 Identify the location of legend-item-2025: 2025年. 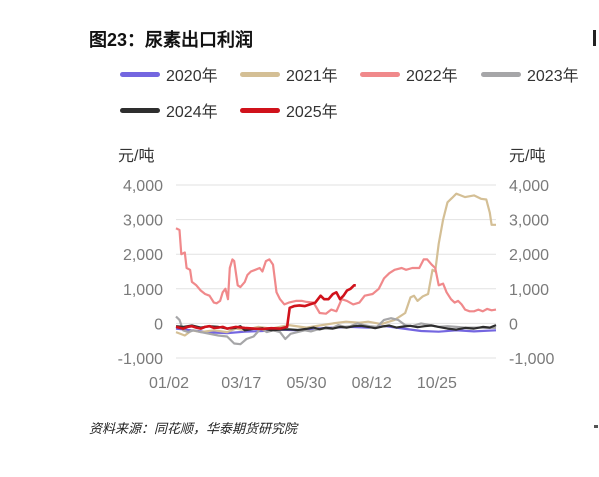
(289, 110).